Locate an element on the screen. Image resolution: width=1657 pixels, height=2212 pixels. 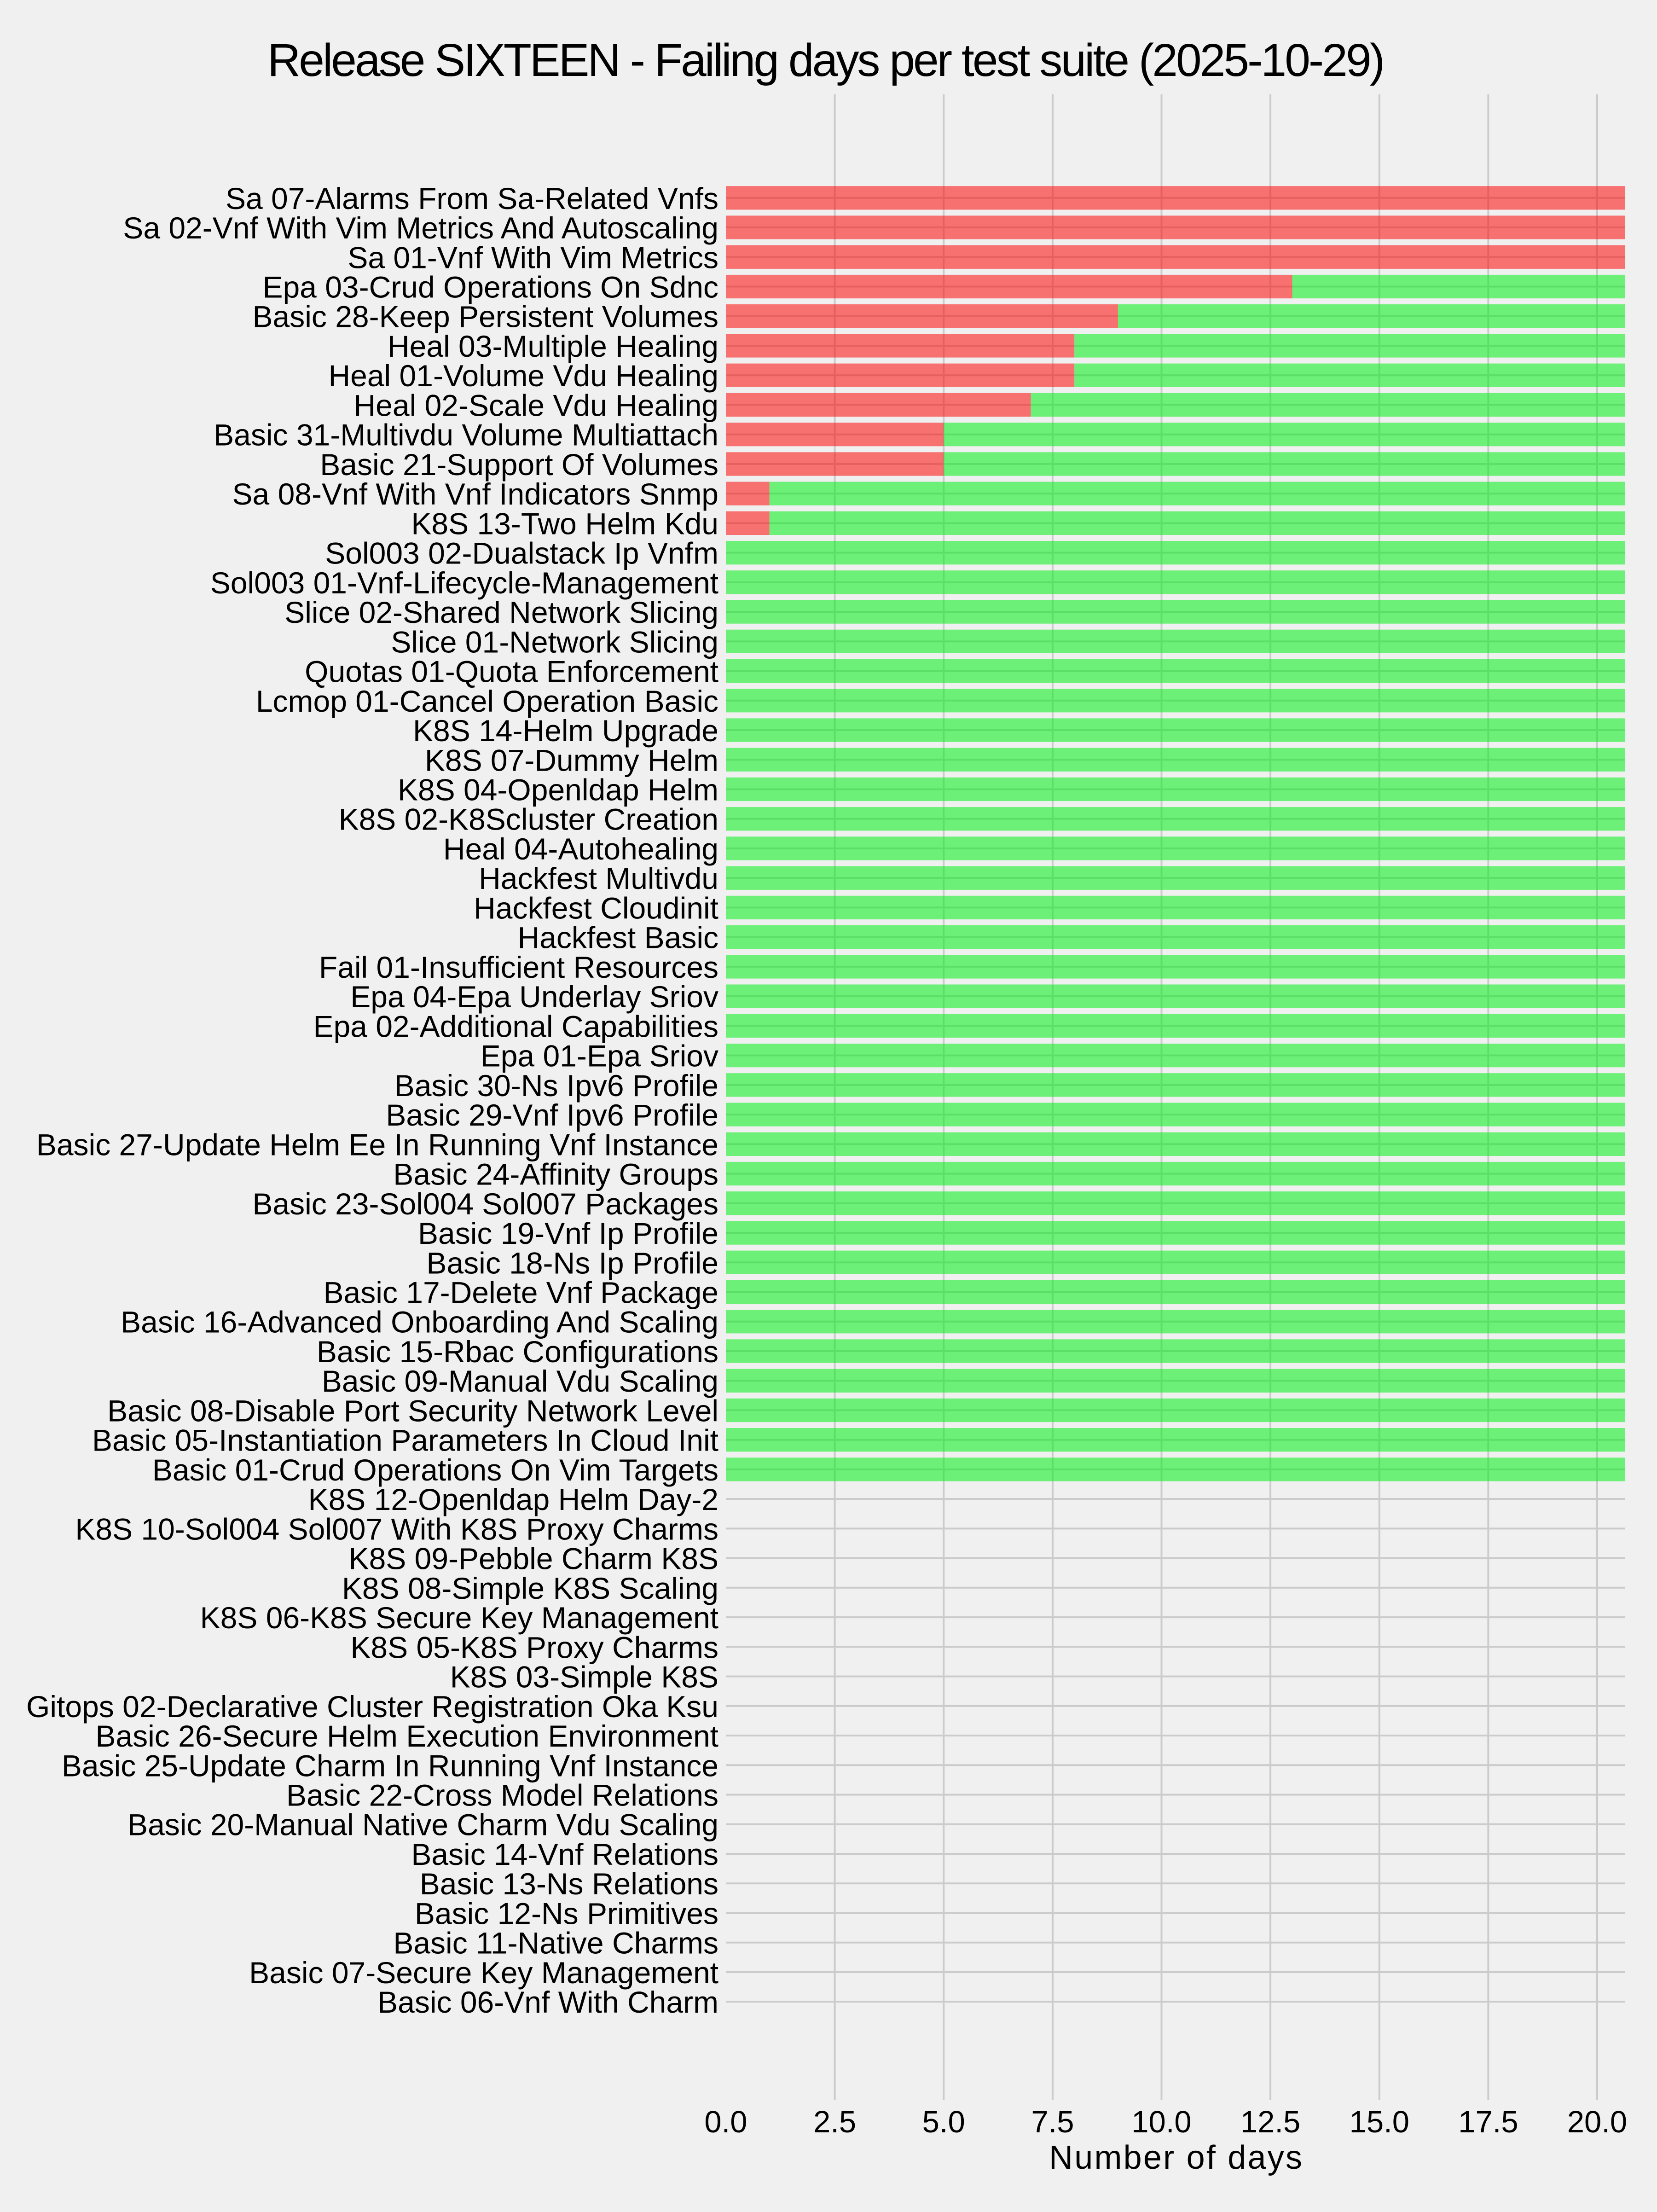
svg-text: Basic 22-Cross Model Relations is located at coordinates (502, 1795).